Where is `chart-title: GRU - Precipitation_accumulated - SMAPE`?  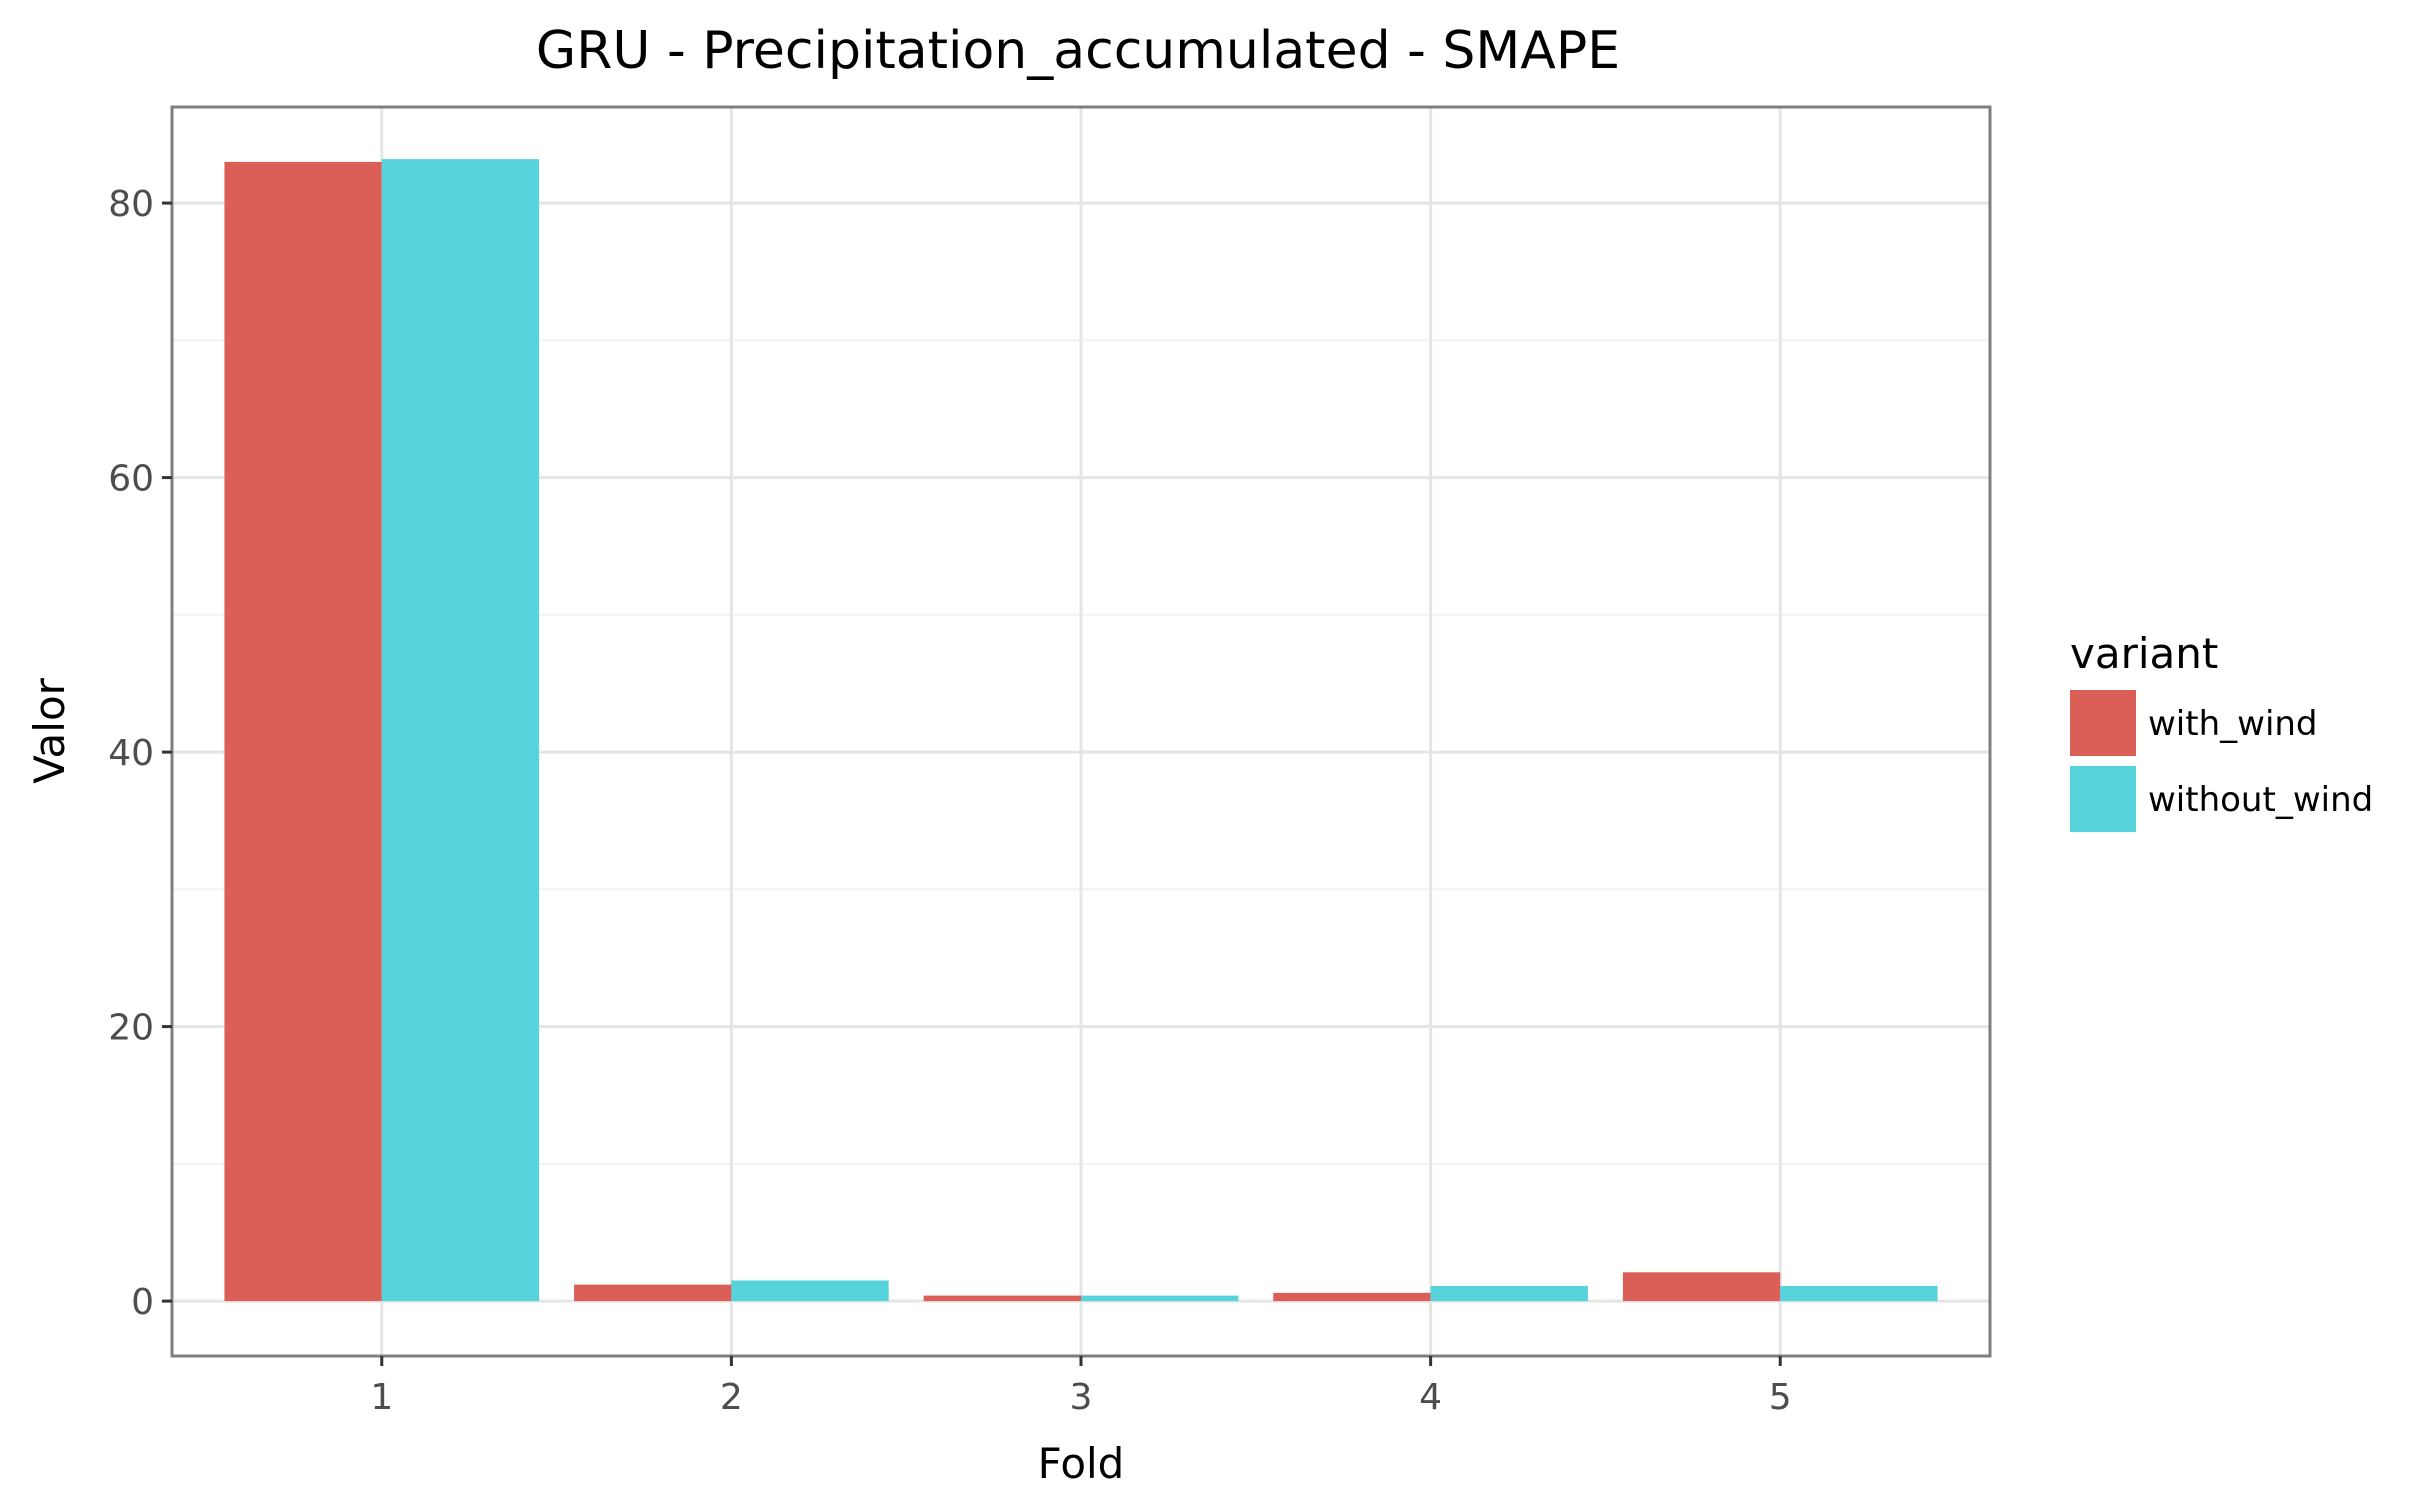
chart-title: GRU - Precipitation_accumulated - SMAPE is located at coordinates (1078, 51).